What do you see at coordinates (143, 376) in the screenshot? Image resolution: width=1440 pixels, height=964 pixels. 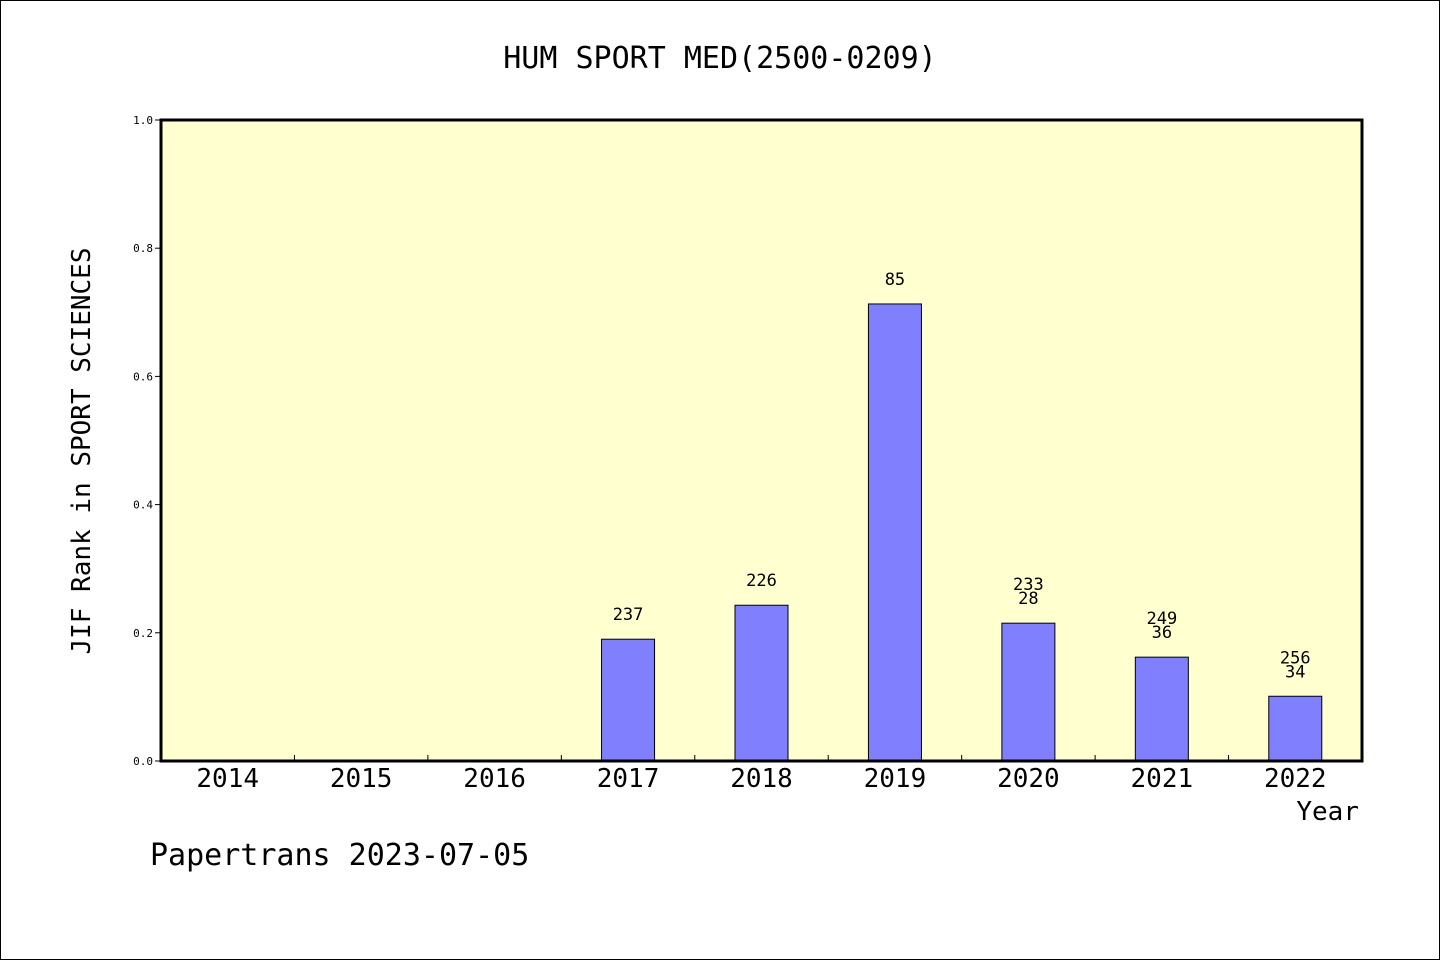 I see `y-tick-label: 0.6` at bounding box center [143, 376].